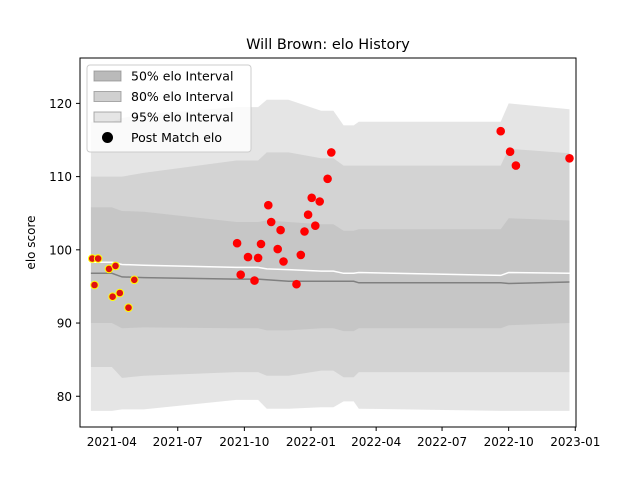 The width and height of the screenshot is (640, 480). I want to click on x-tick-label: 2021-10, so click(244, 442).